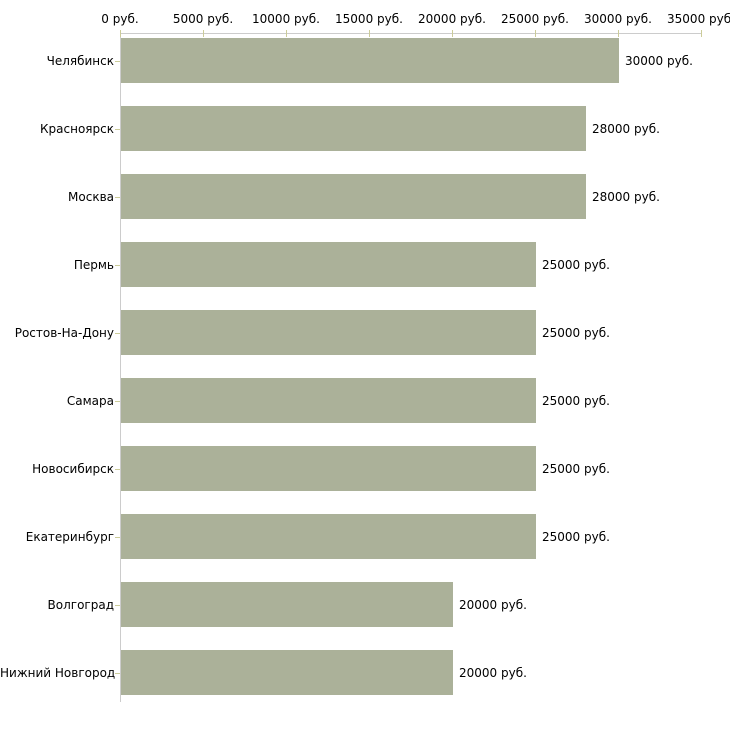 This screenshot has width=730, height=730. What do you see at coordinates (659, 61) in the screenshot?
I see `value-label: 30000 руб.` at bounding box center [659, 61].